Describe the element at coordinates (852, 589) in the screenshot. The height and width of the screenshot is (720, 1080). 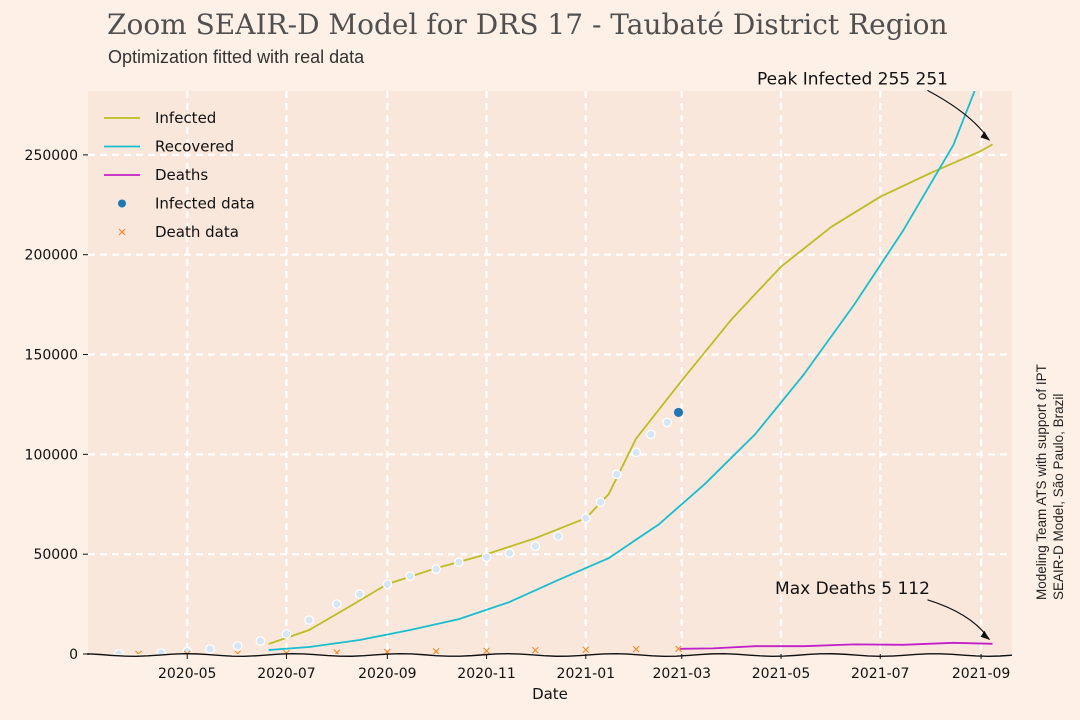
I see `annotation-label: Max Deaths 5 112` at that location.